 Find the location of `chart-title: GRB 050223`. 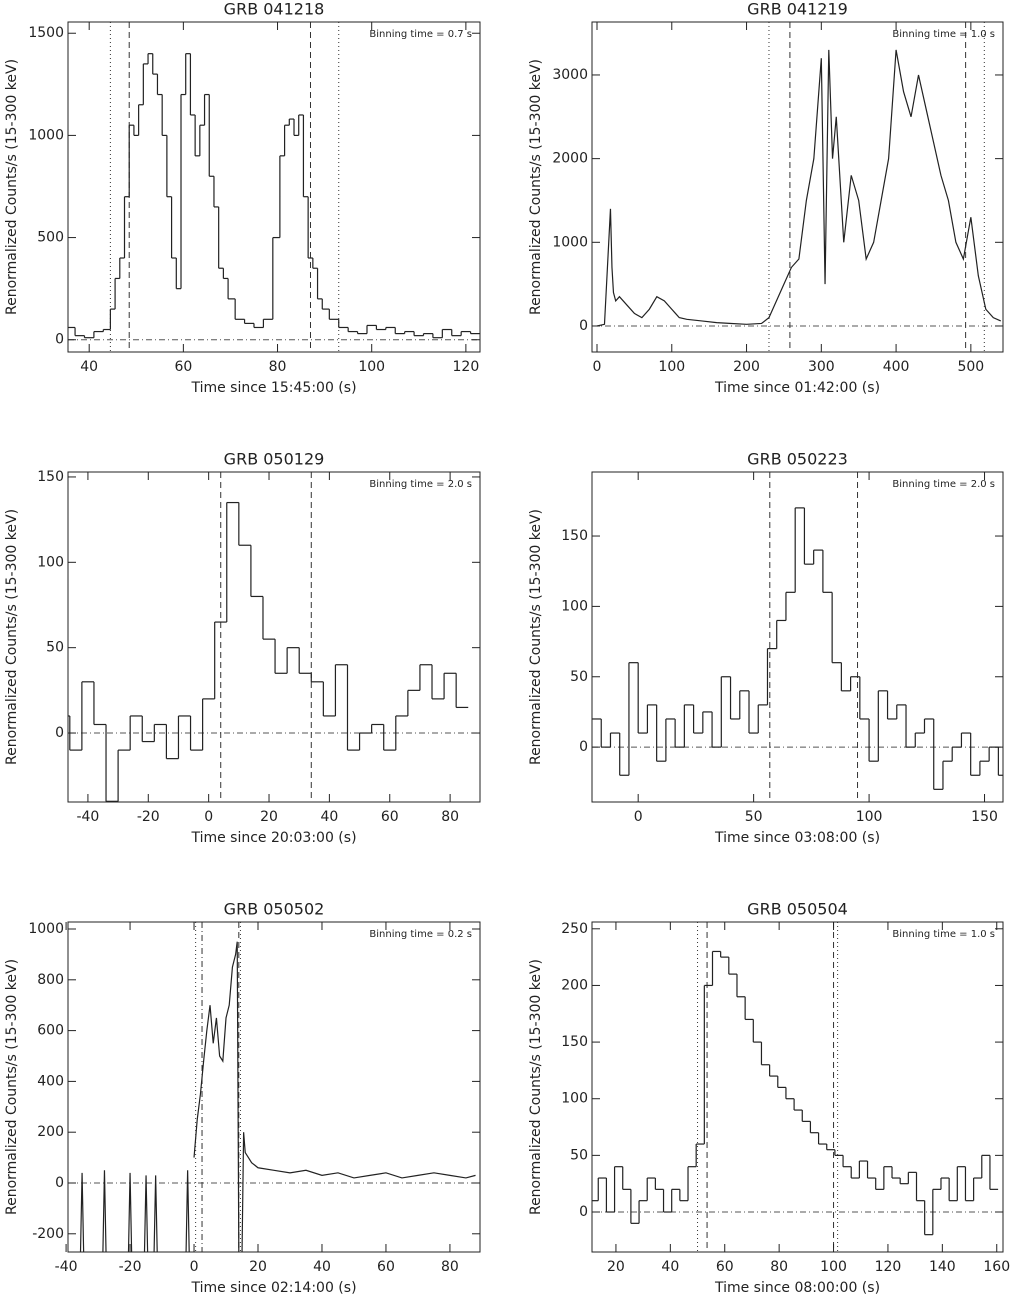

chart-title: GRB 050223 is located at coordinates (797, 459).